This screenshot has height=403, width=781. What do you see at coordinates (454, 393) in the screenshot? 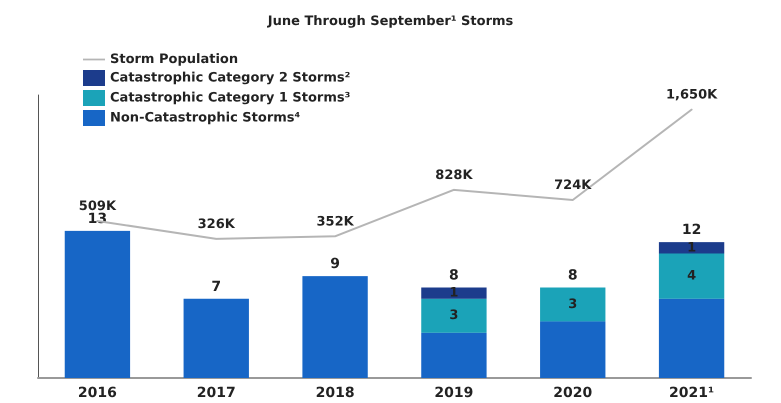
I see `x-tick-label: 2019` at bounding box center [454, 393].